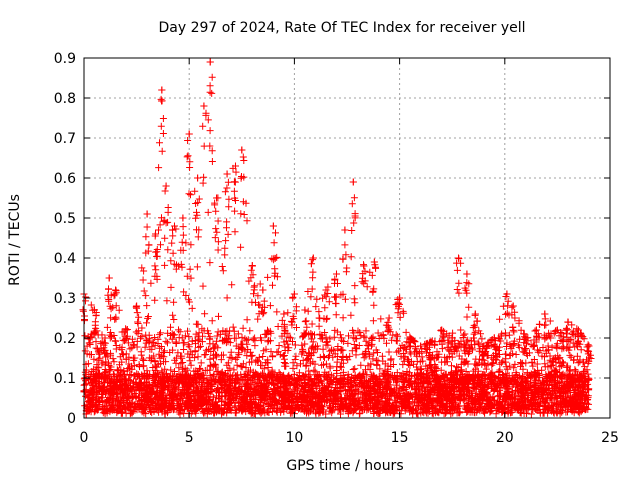  Describe the element at coordinates (15, 240) in the screenshot. I see `y-axis-label: ROTI / TECUs` at that location.